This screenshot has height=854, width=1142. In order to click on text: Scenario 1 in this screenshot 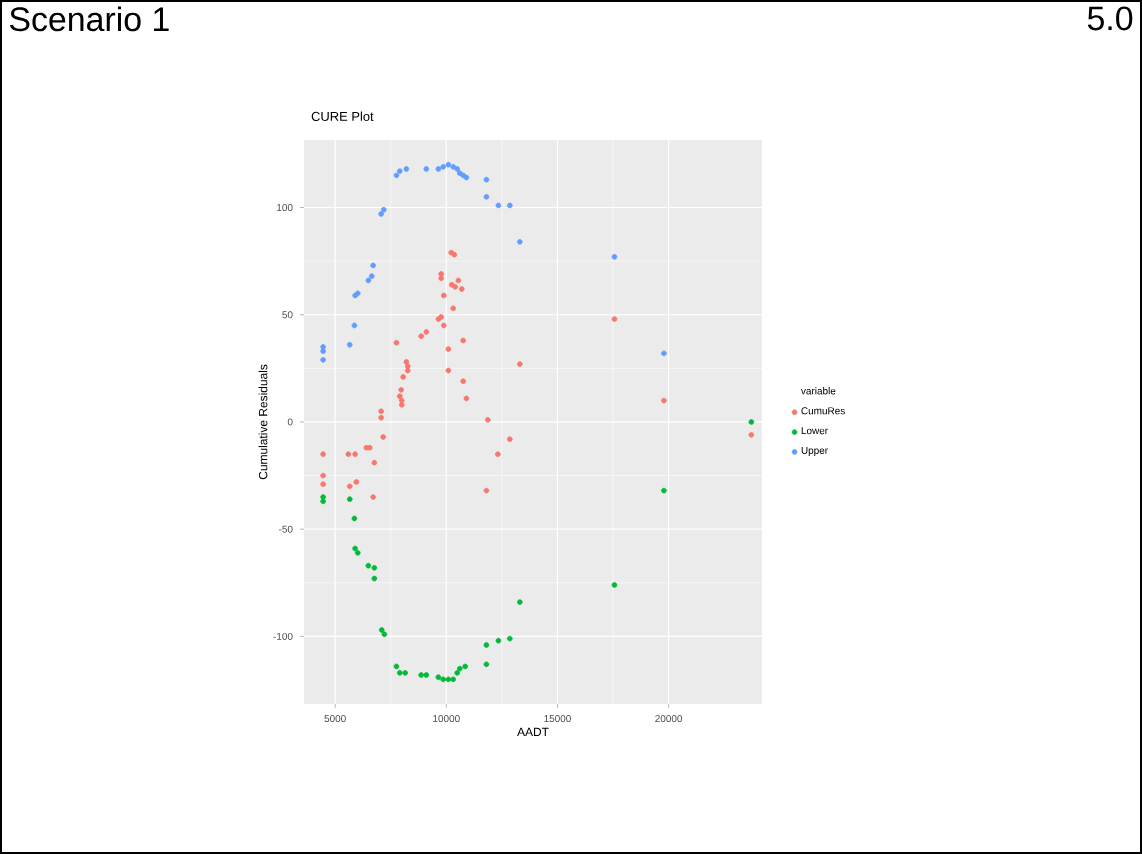, I will do `click(89, 19)`.